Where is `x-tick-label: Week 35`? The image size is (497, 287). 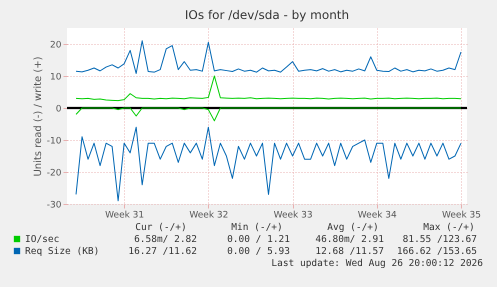 x-tick-label: Week 35 is located at coordinates (461, 215).